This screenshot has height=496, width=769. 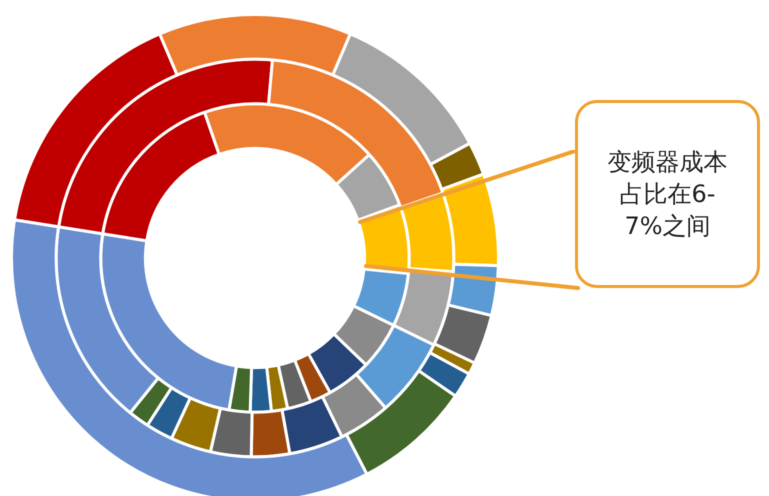 What do you see at coordinates (667, 194) in the screenshot?
I see `text: 变频器成本占比在6-7%之间` at bounding box center [667, 194].